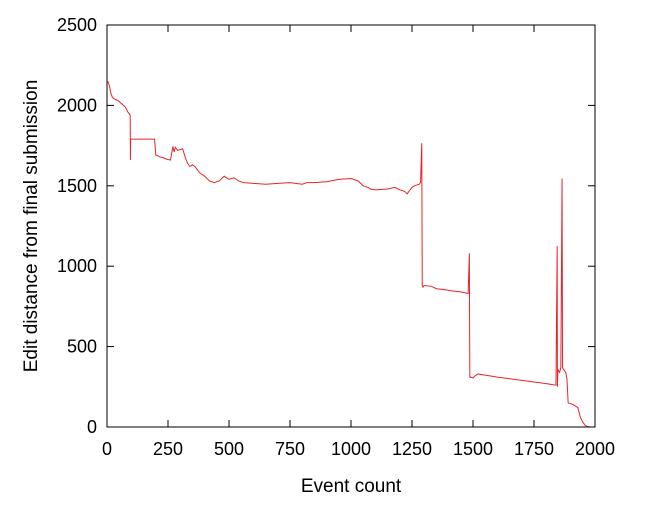  What do you see at coordinates (82, 347) in the screenshot?
I see `y-tick-label: 500` at bounding box center [82, 347].